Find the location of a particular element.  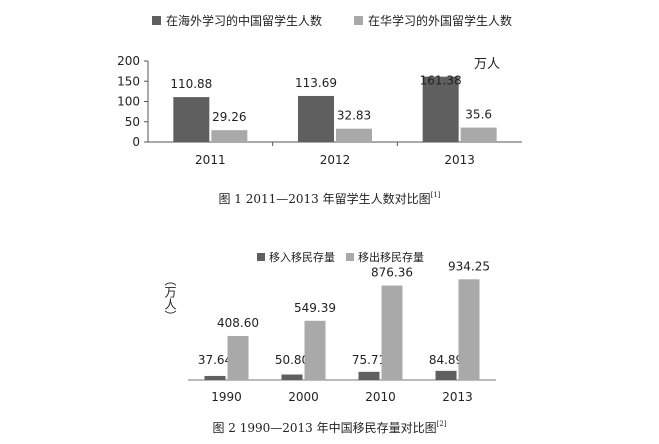

y-tick-label: 50 is located at coordinates (132, 122).